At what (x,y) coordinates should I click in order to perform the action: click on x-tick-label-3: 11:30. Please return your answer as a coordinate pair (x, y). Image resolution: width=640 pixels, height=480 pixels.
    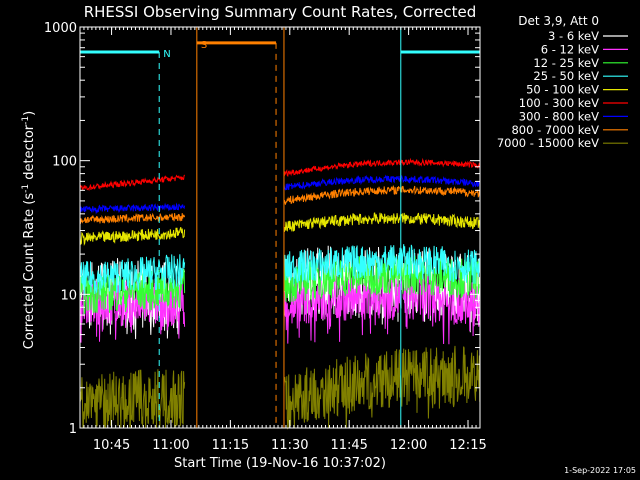
    Looking at the image, I should click on (289, 445).